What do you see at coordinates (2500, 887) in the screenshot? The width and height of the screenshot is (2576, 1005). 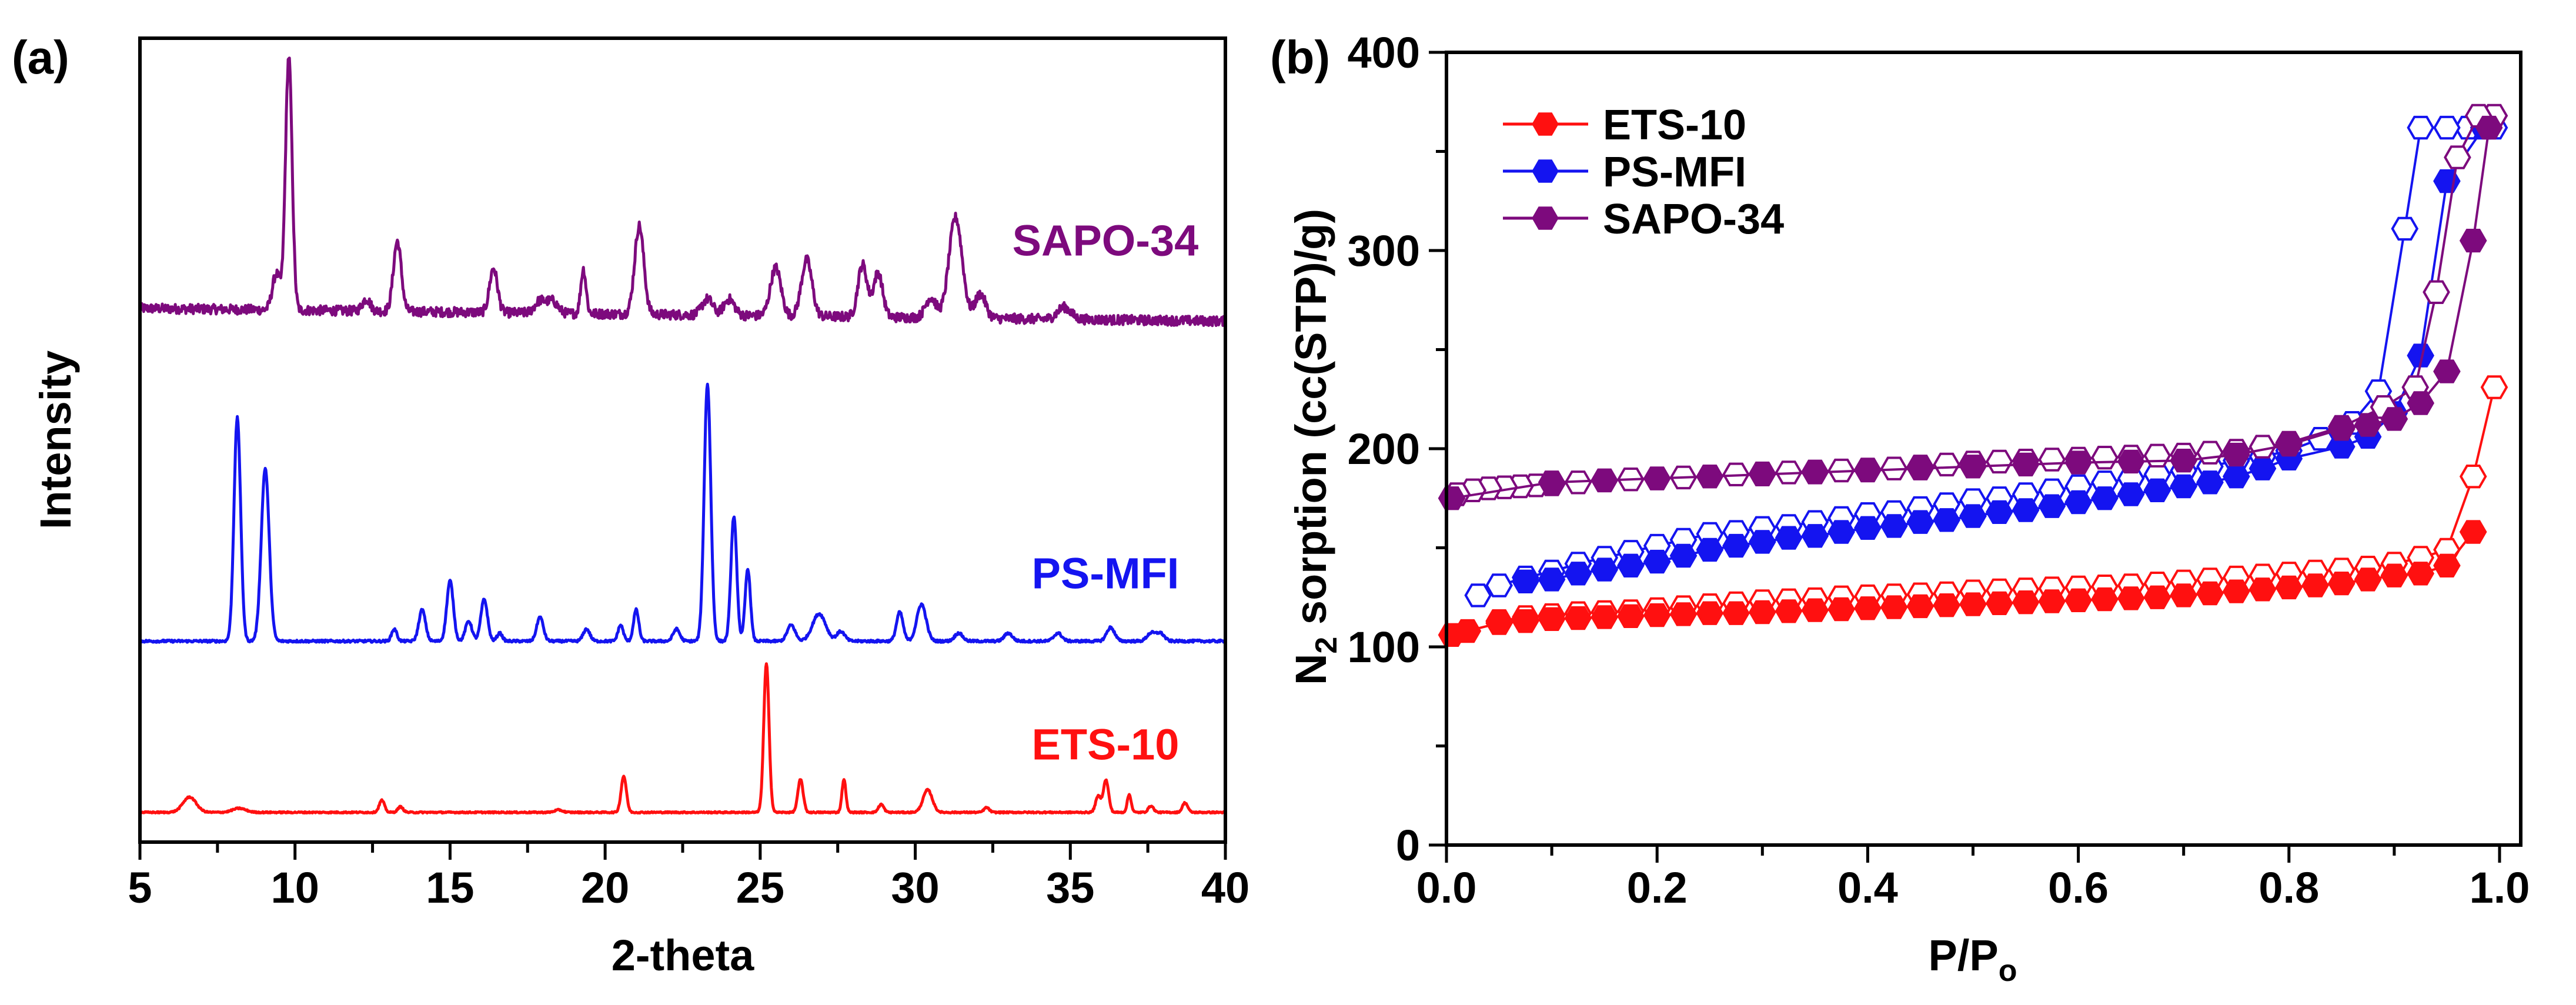 I see `x-tick-label: 1.0` at bounding box center [2500, 887].